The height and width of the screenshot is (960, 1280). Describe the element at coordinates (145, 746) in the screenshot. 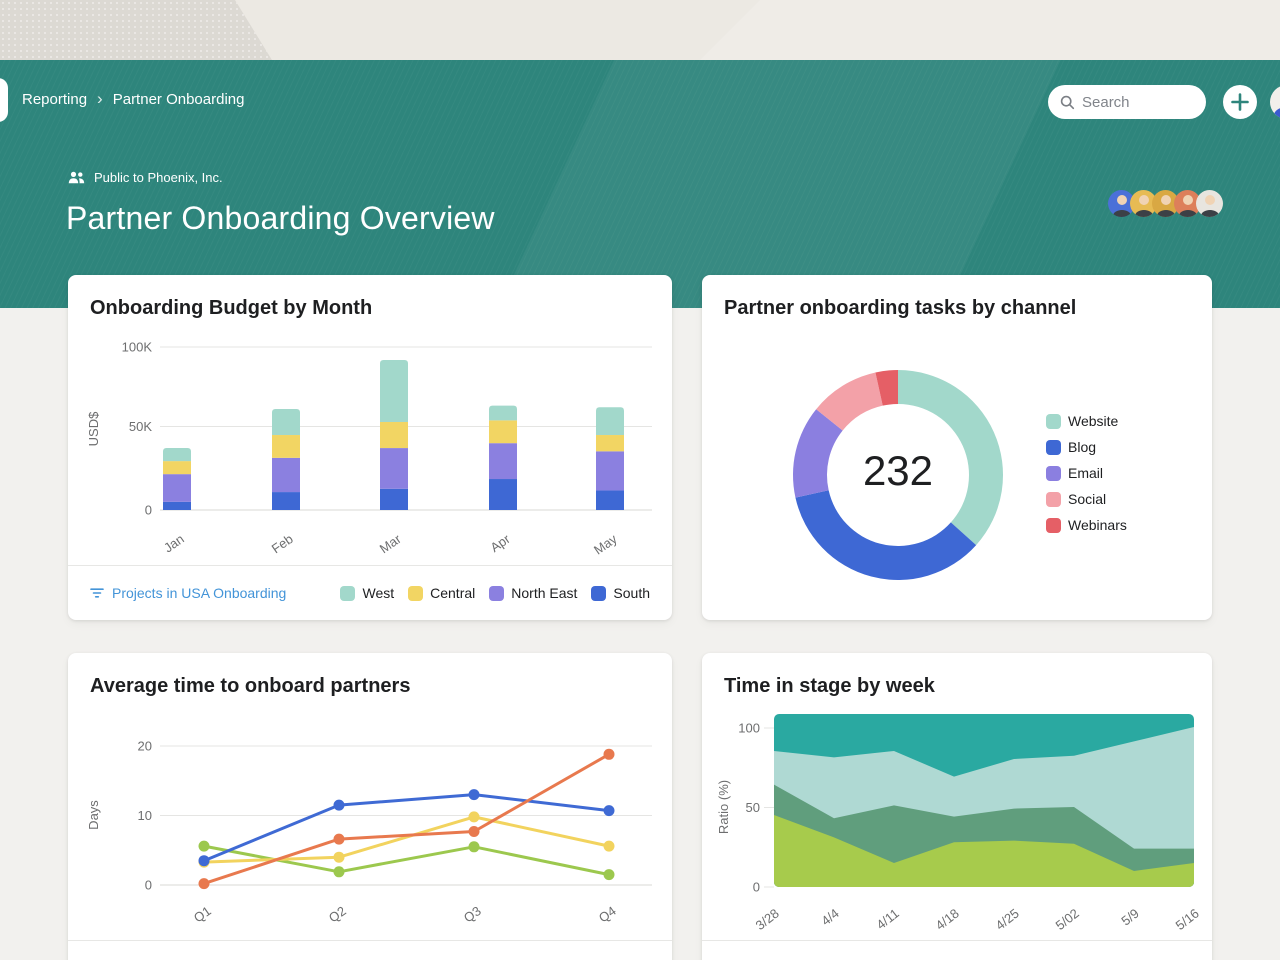

I see `svg-text: 20` at that location.